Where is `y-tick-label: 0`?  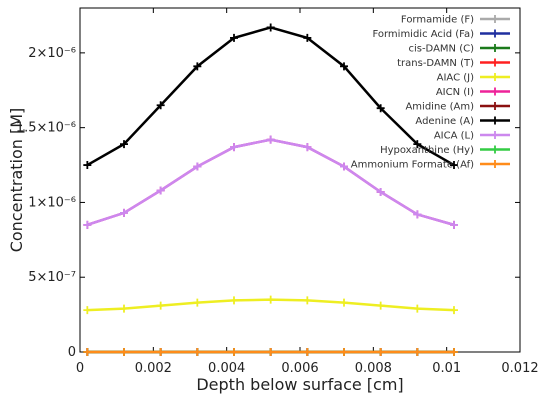
y-tick-label: 0 is located at coordinates (72, 352).